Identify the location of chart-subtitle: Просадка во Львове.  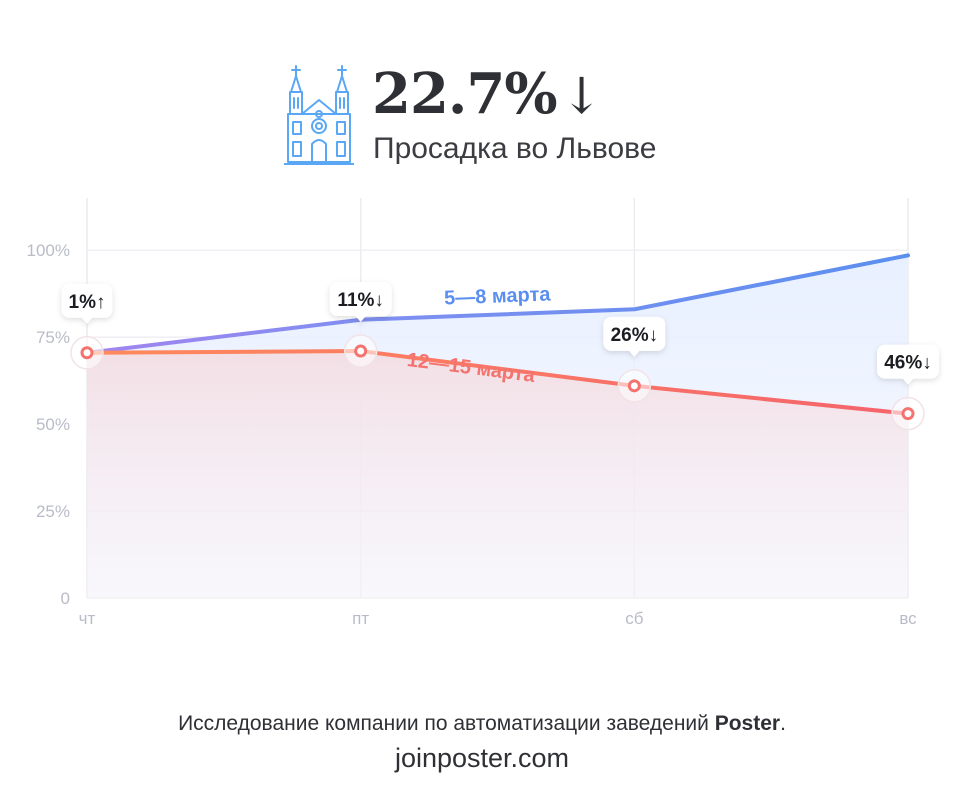
(515, 148).